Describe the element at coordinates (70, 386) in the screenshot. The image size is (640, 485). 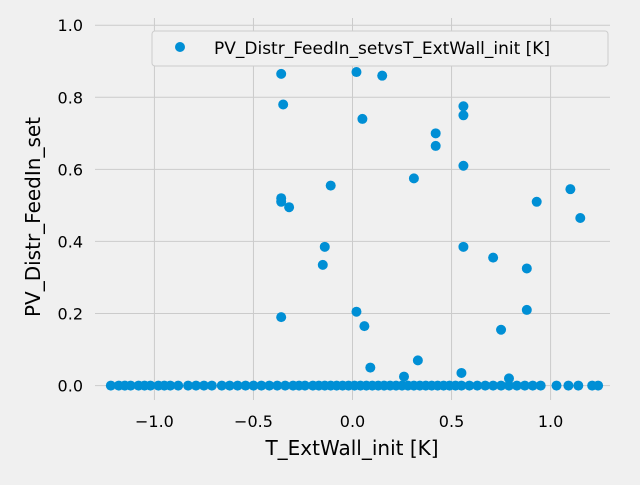
I see `y-tick-label: 0.0` at that location.